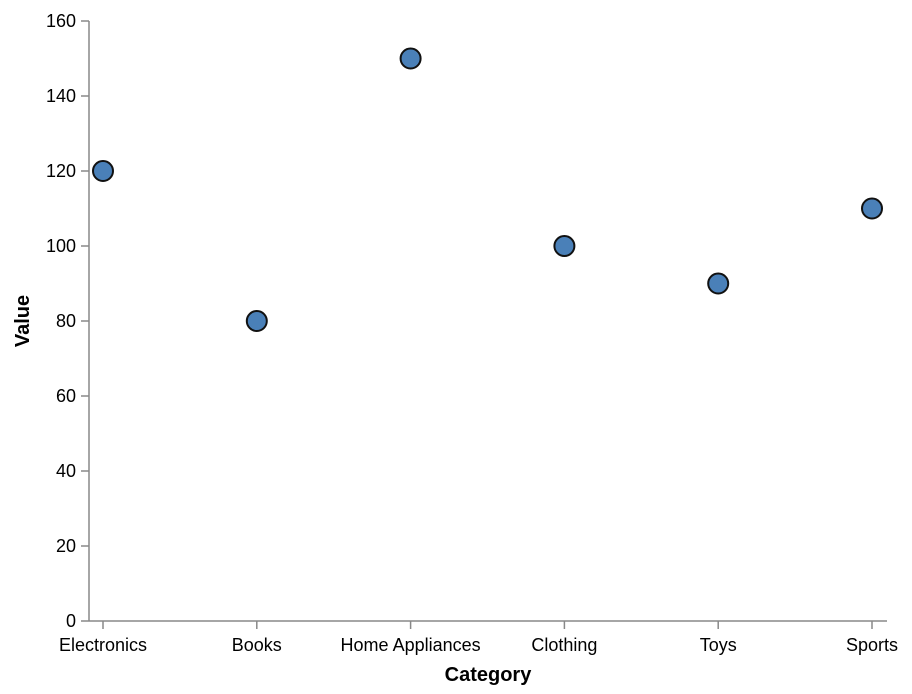 The width and height of the screenshot is (912, 694). I want to click on y-tick-label: 0, so click(71, 621).